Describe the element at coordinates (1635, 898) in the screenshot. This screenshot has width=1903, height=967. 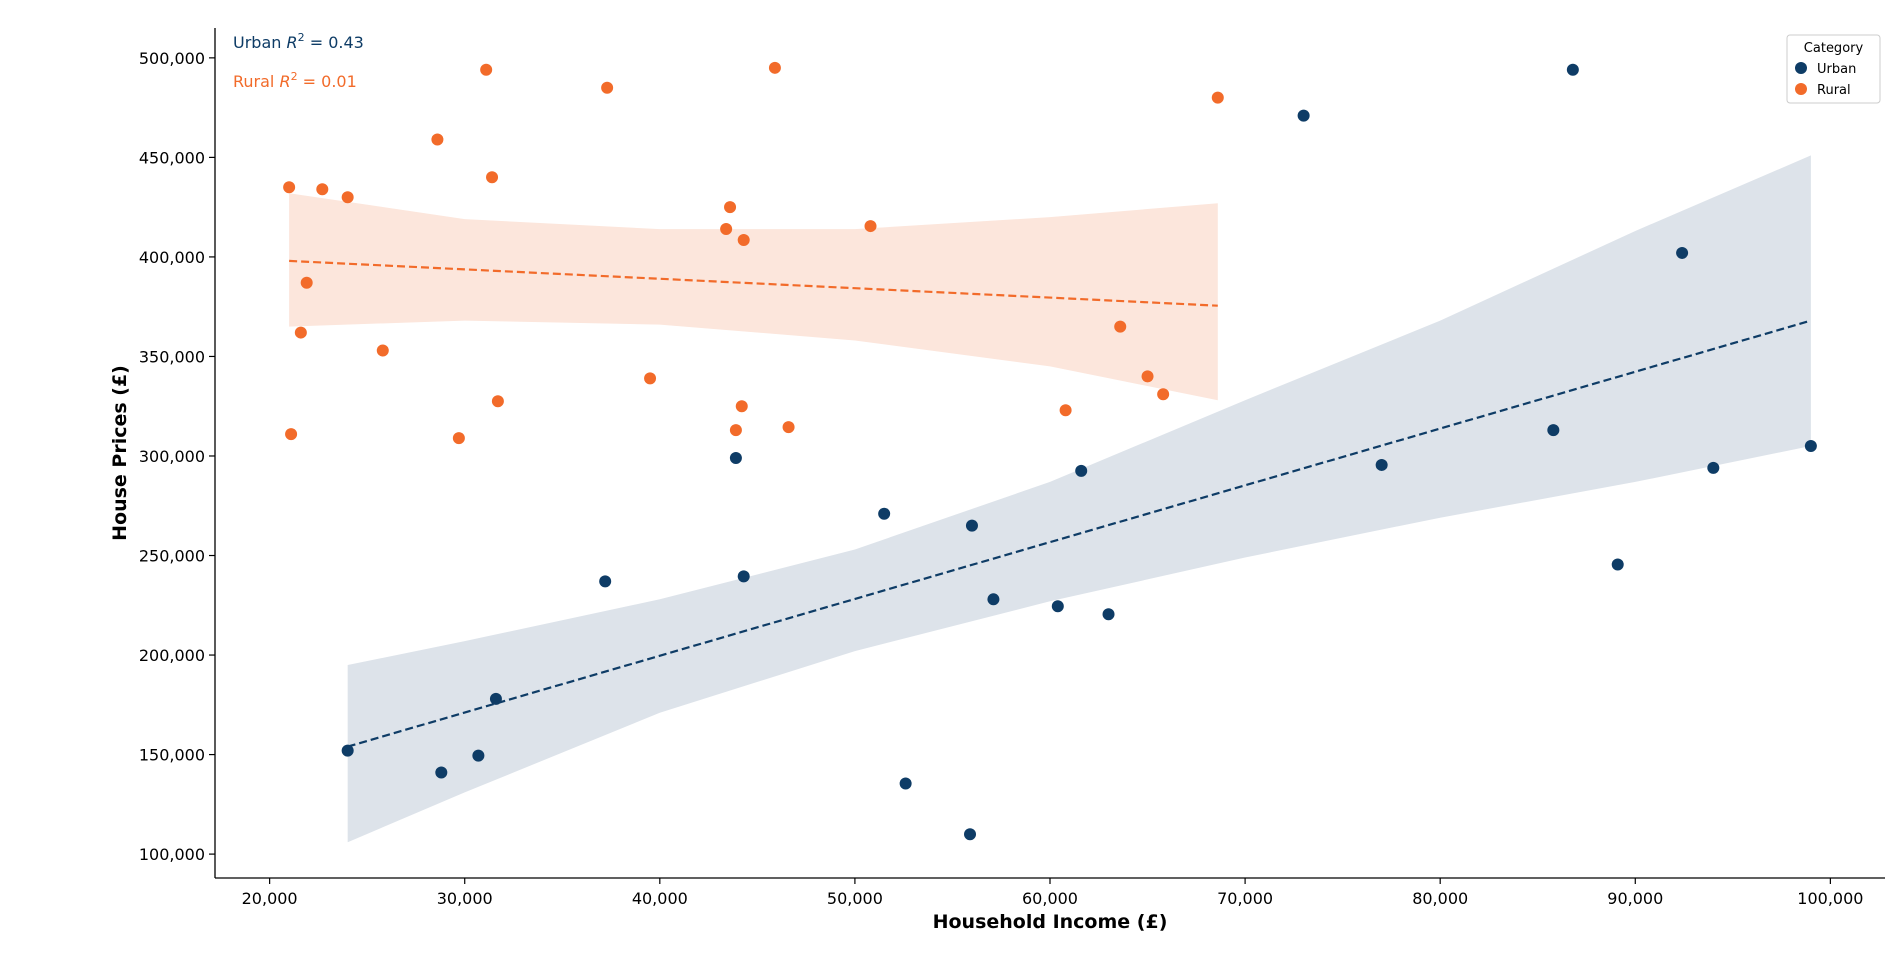
I see `x-tick-label: 90,000` at that location.